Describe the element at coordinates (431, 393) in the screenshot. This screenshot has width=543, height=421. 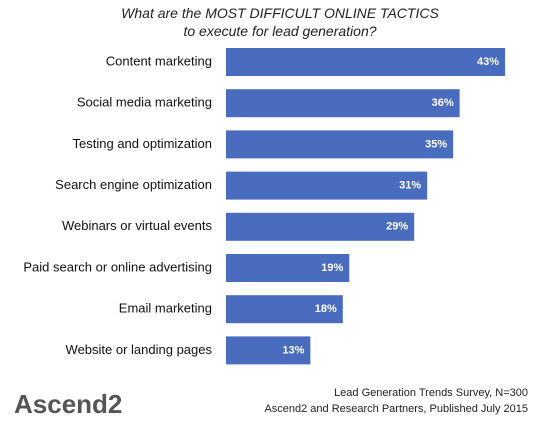
I see `source-line: Lead Generation Trends Survey, N=300` at that location.